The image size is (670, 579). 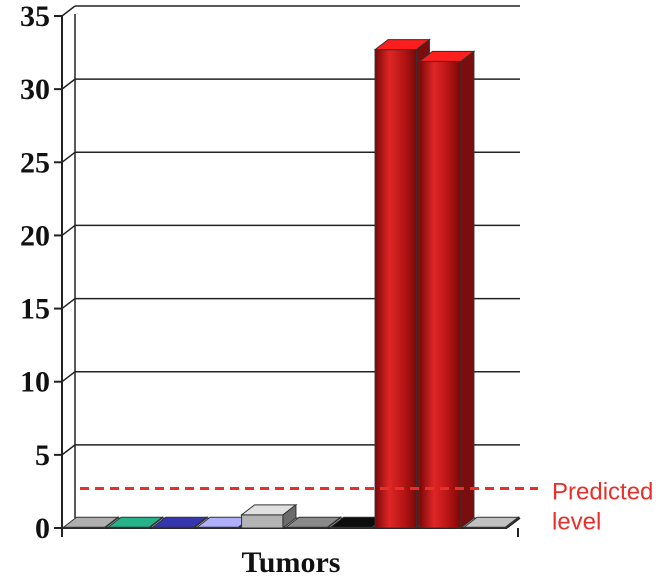 What do you see at coordinates (35, 309) in the screenshot?
I see `ytick-label-15: 15` at bounding box center [35, 309].